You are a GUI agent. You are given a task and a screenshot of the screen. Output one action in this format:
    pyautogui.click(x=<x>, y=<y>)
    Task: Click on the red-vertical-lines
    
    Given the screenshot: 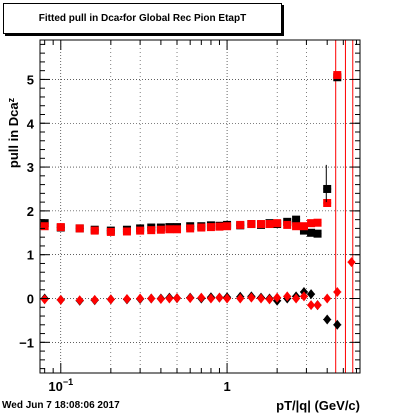 What is the action you would take?
    pyautogui.click(x=344, y=206)
    